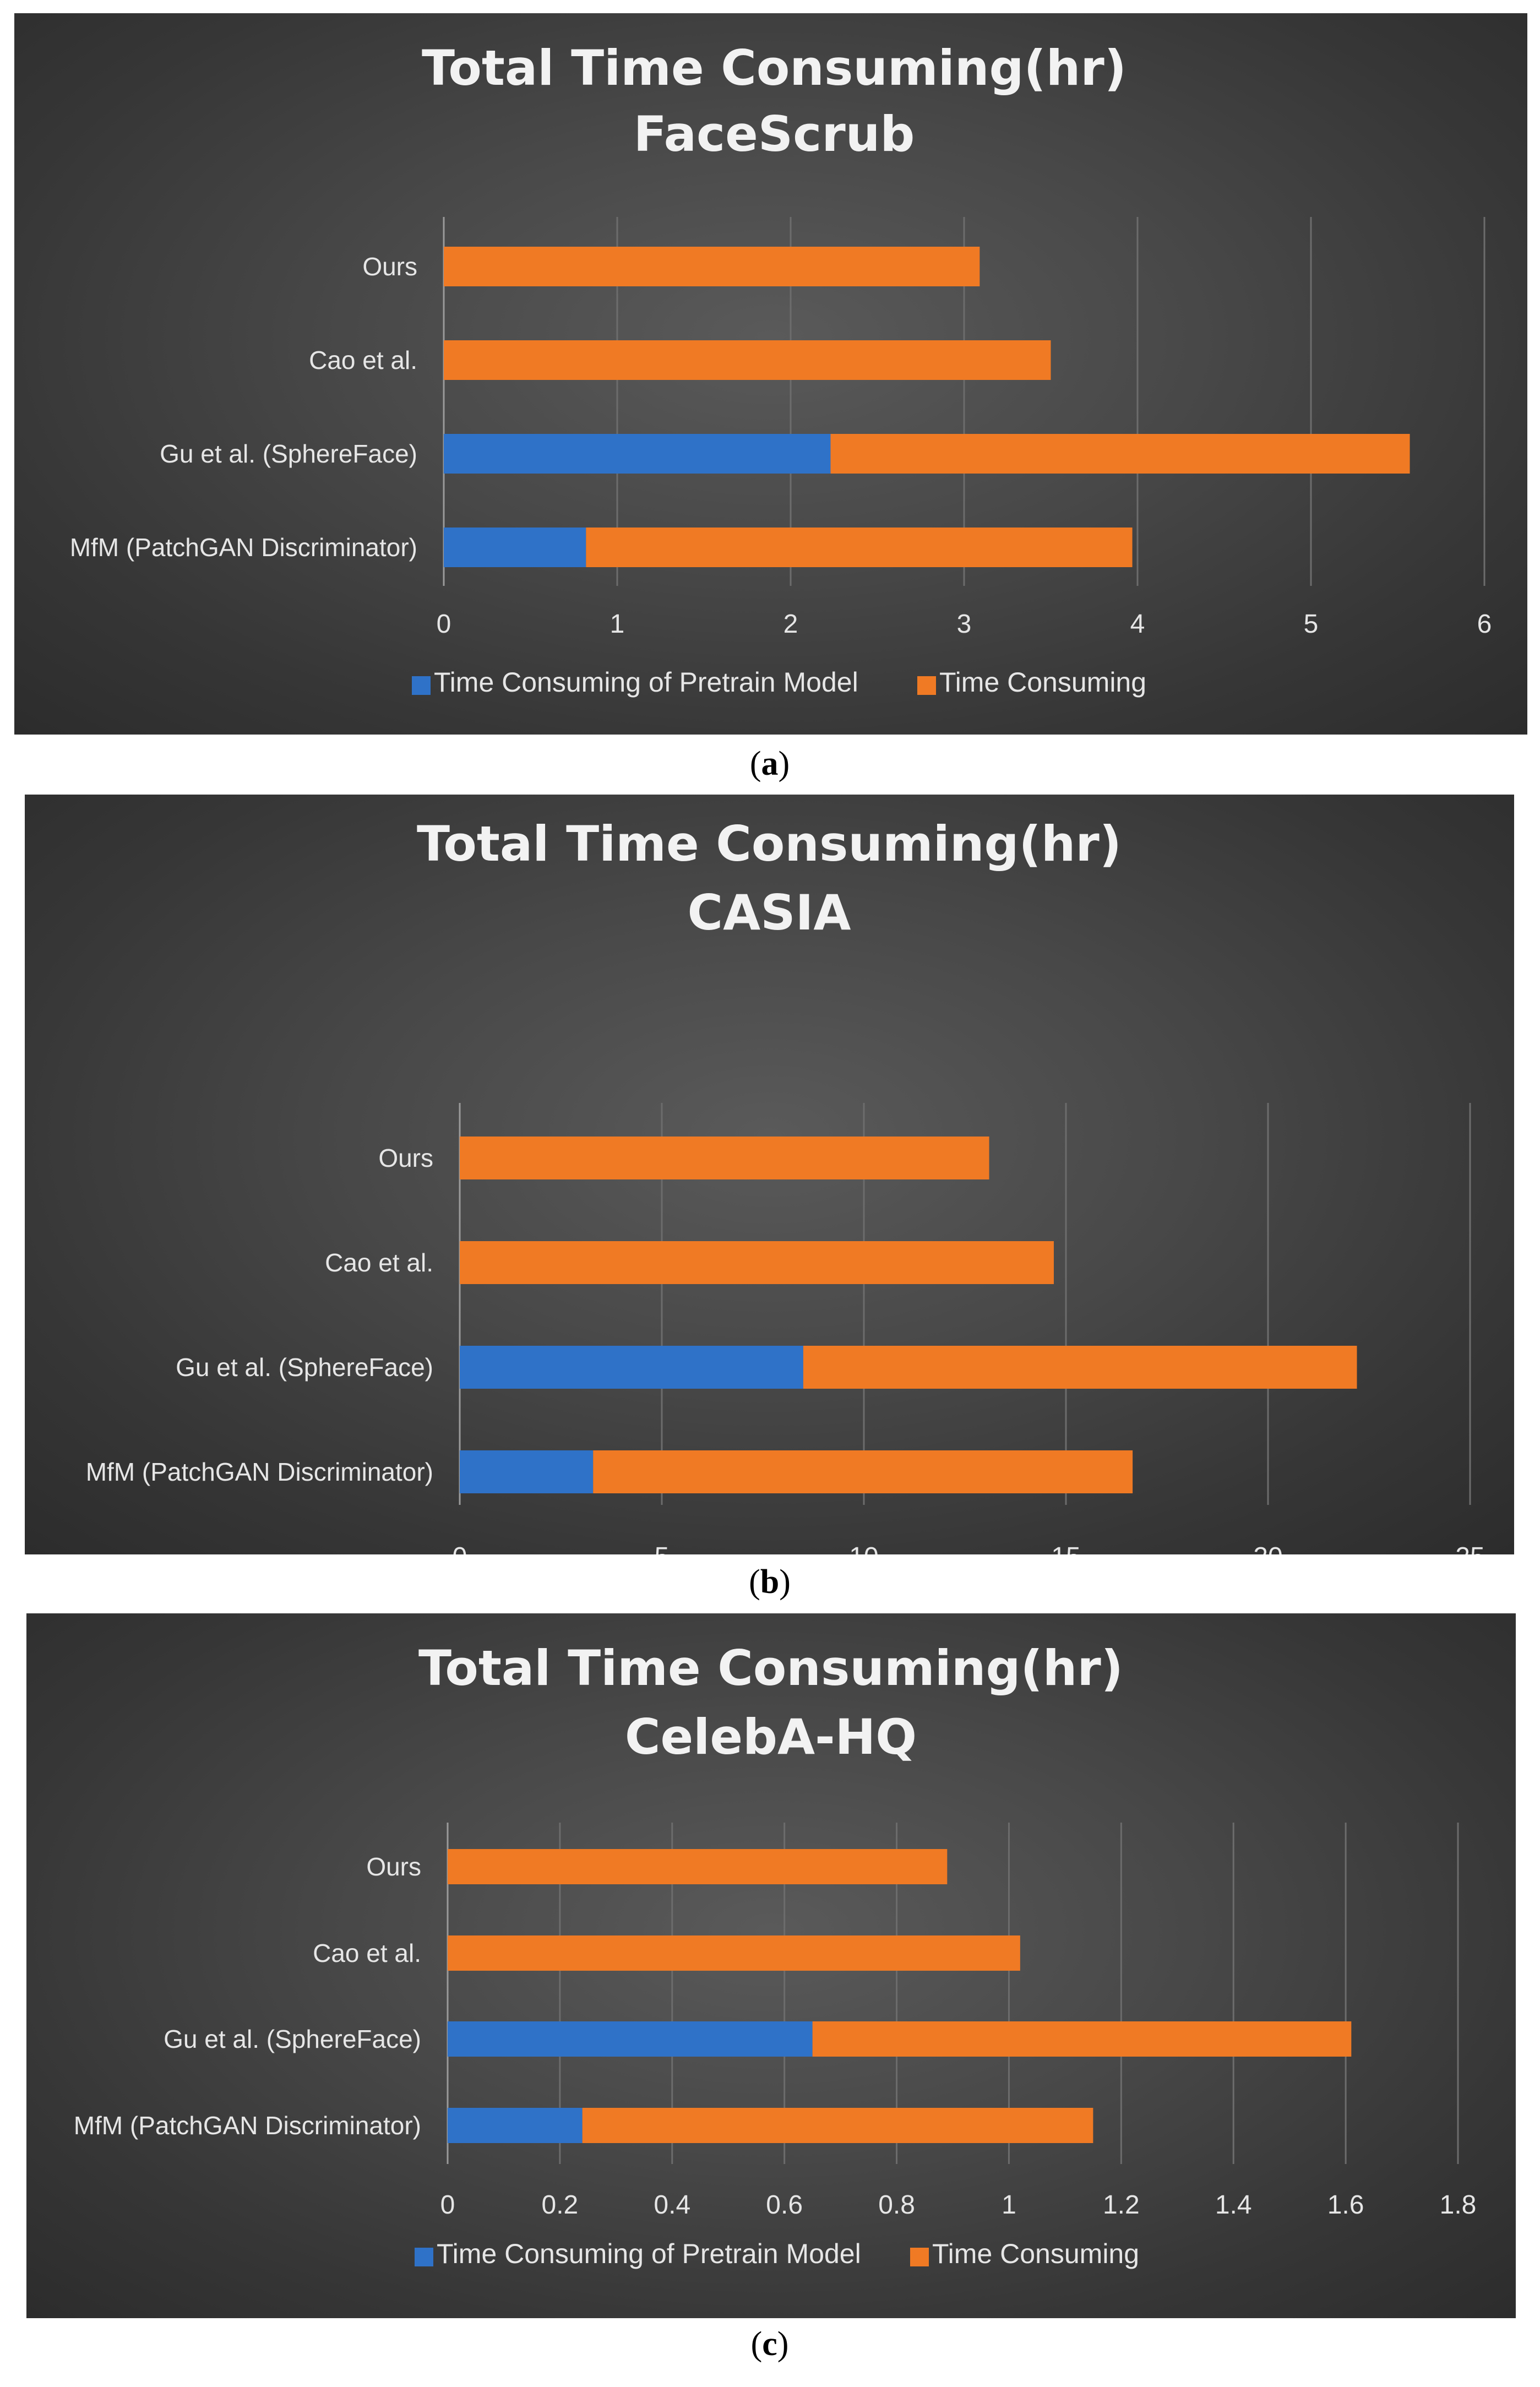 Image resolution: width=1540 pixels, height=2387 pixels. What do you see at coordinates (1065, 1548) in the screenshot?
I see `x-tick-label: 15` at bounding box center [1065, 1548].